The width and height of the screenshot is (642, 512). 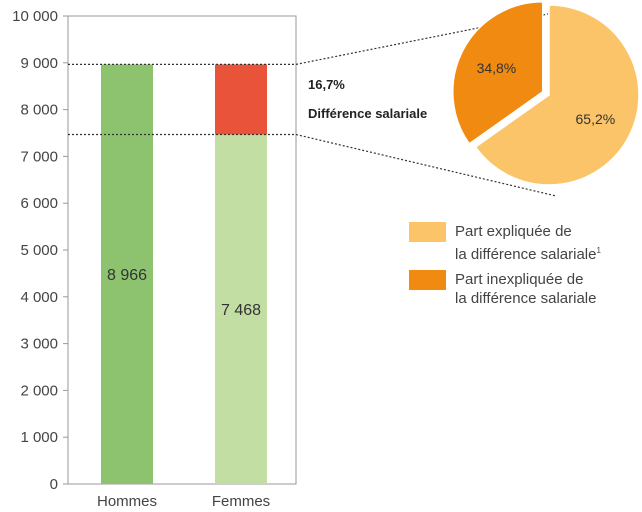 What do you see at coordinates (39, 437) in the screenshot?
I see `y-tick-label: 1 000` at bounding box center [39, 437].